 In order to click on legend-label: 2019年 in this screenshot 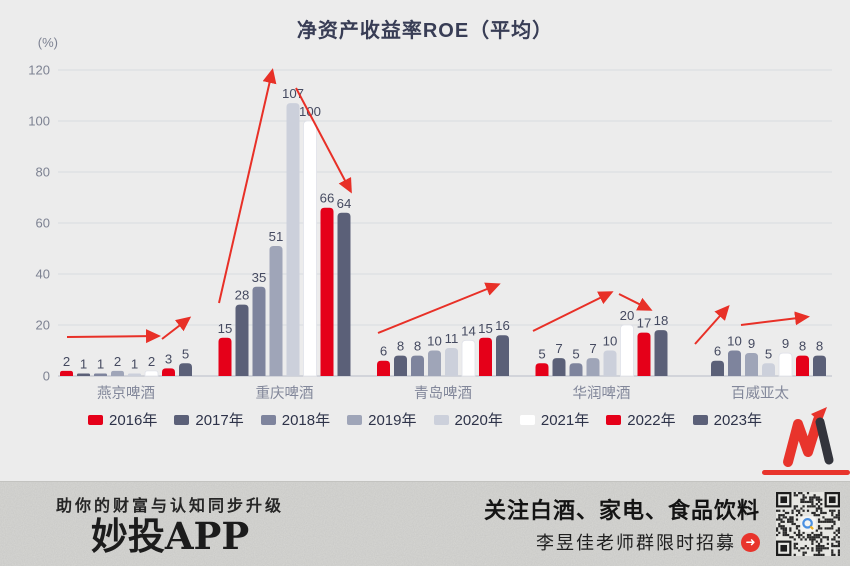, I will do `click(392, 420)`.